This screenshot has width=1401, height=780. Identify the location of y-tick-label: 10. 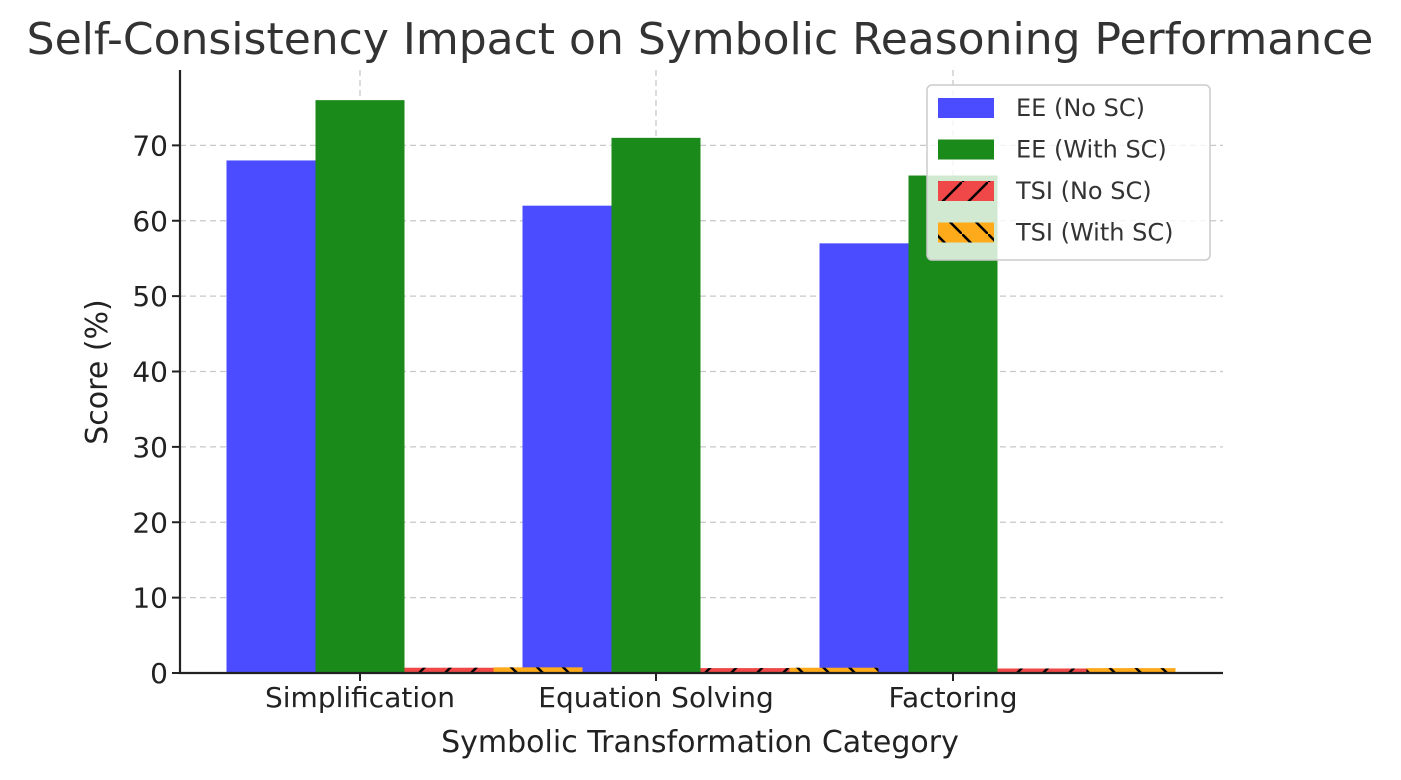
(150, 598).